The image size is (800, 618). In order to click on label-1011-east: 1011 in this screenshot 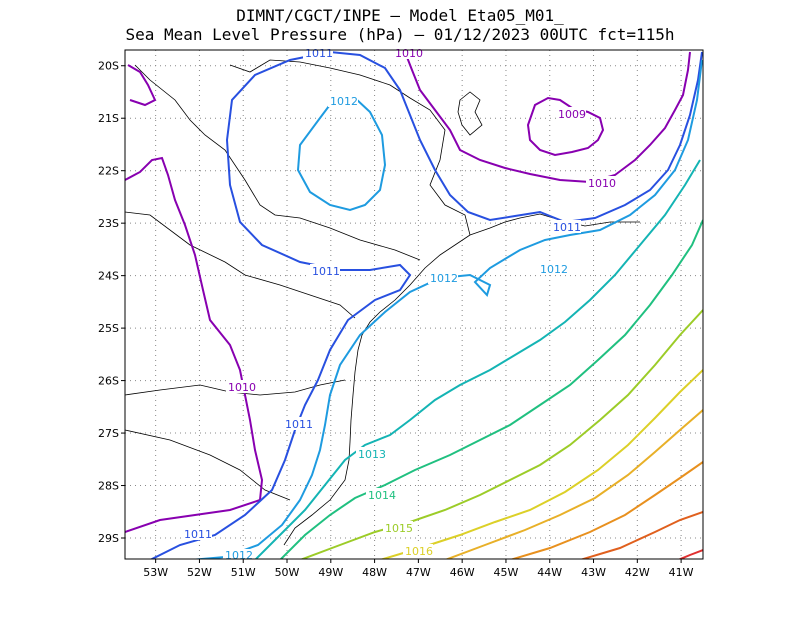, I will do `click(567, 227)`.